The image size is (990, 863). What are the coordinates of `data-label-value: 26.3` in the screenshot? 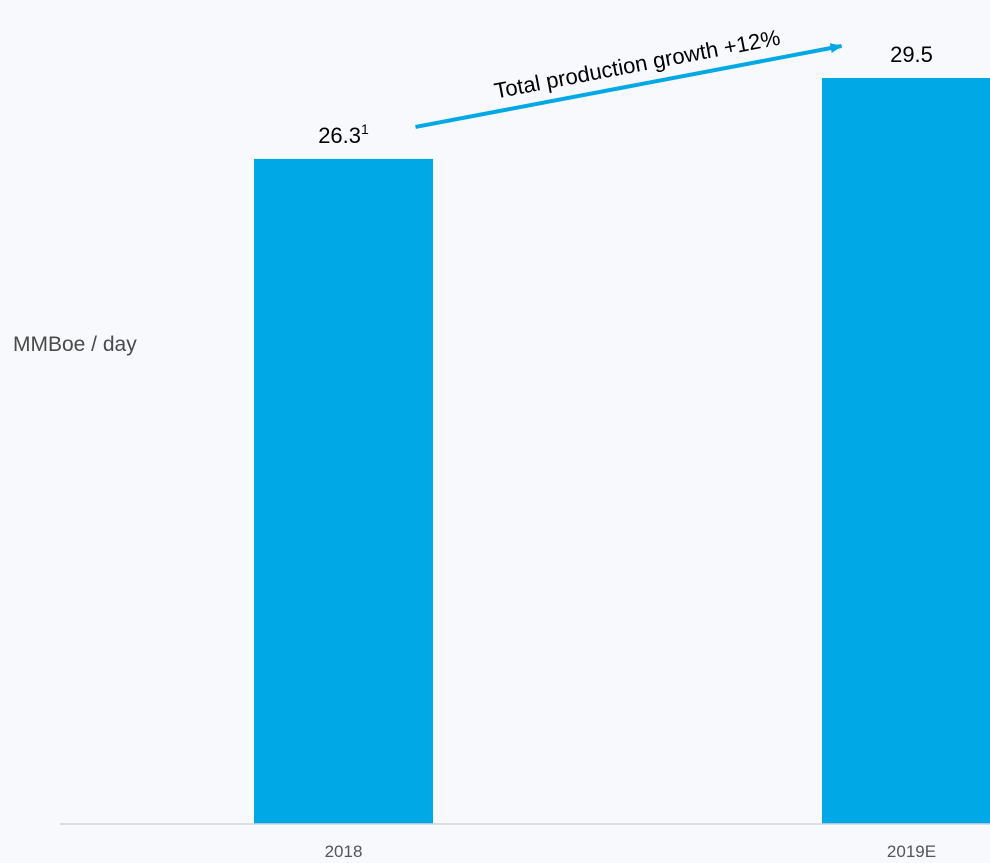 It's located at (339, 135).